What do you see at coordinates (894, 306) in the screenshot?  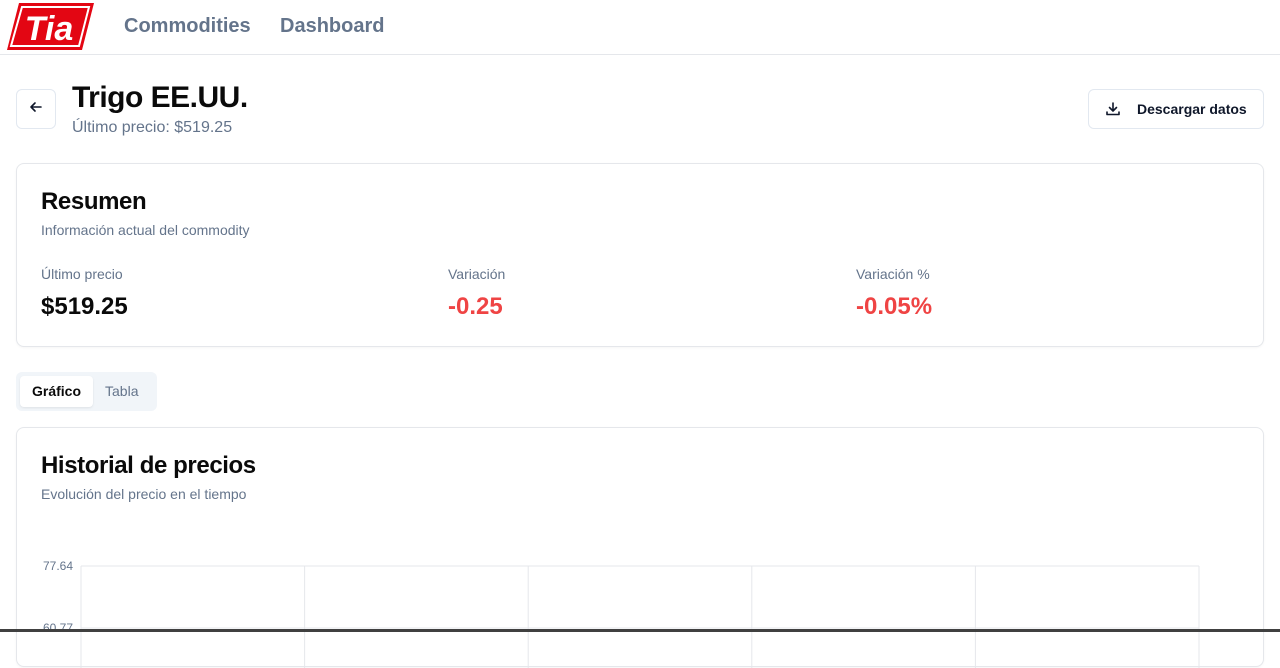 I see `stat-value-variation-percent: -0.05%` at bounding box center [894, 306].